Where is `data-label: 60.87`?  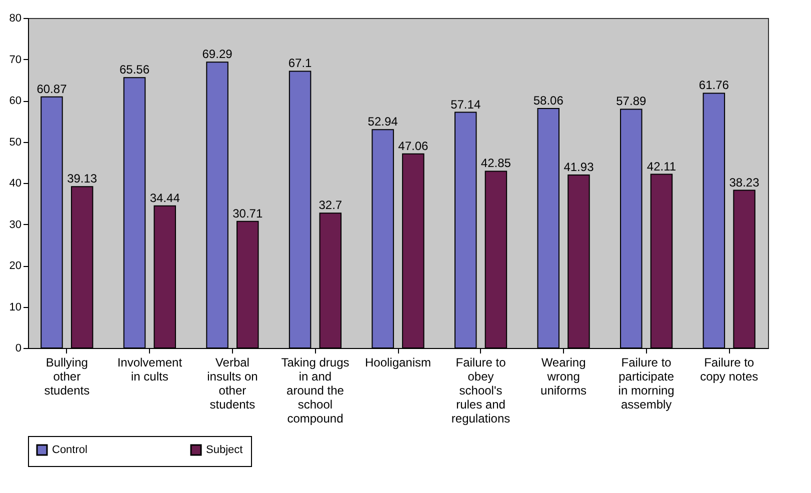 data-label: 60.87 is located at coordinates (52, 89).